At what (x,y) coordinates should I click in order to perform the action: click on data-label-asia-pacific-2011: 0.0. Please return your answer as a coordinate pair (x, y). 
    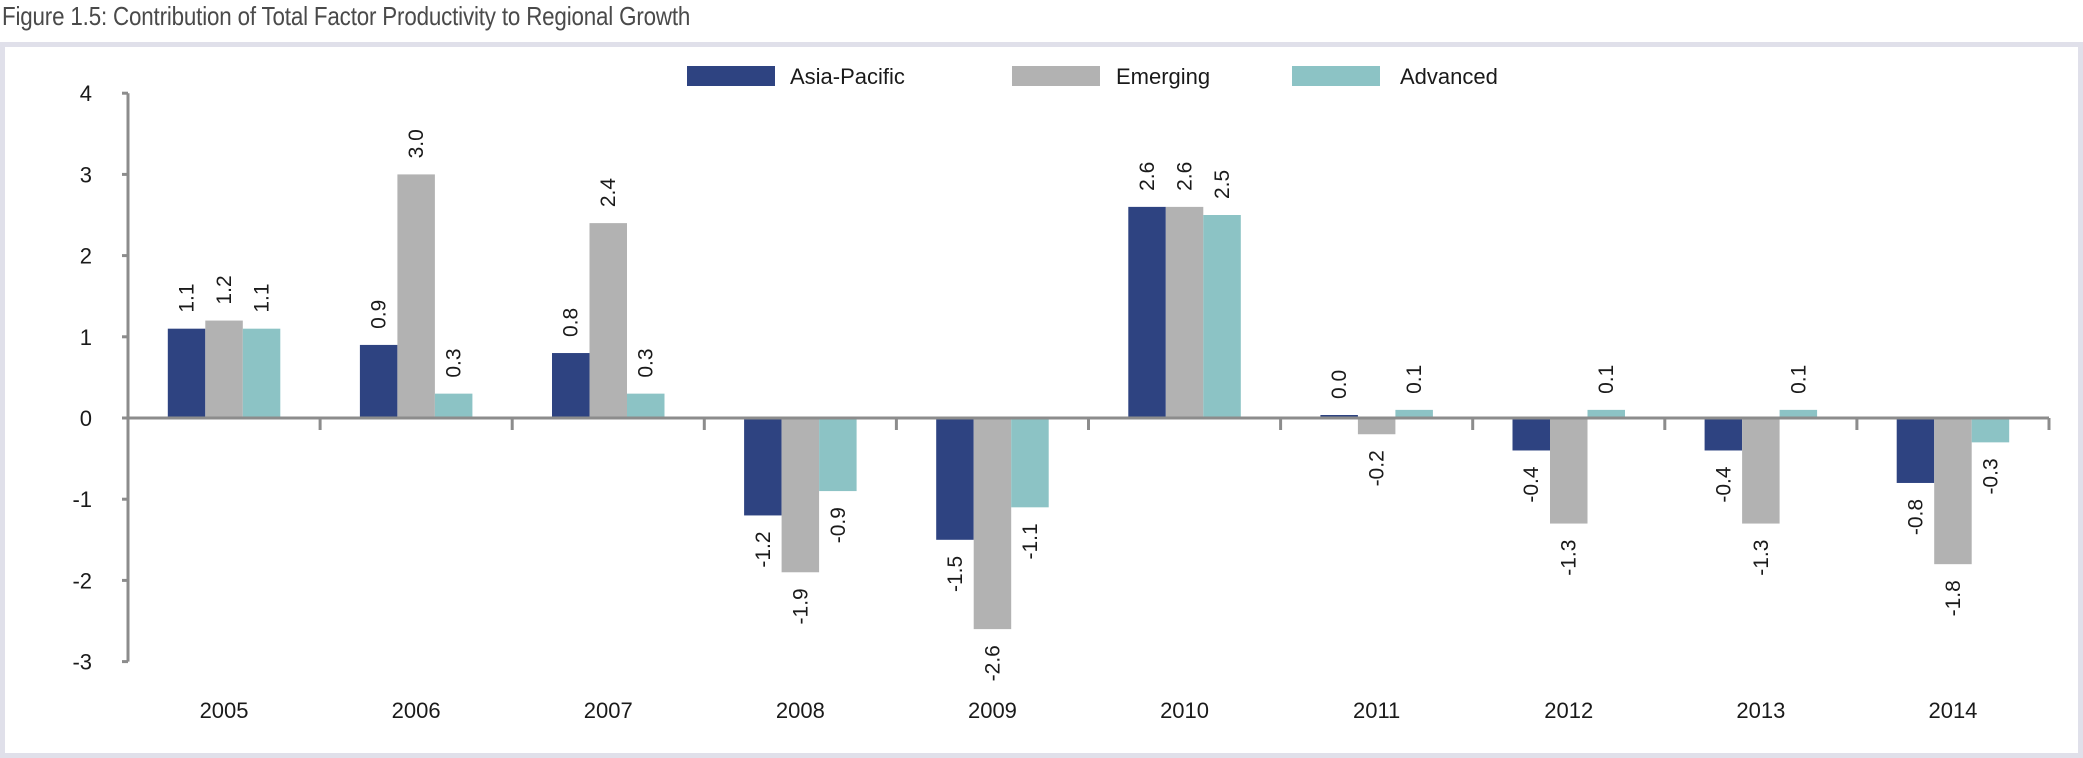
    Looking at the image, I should click on (1339, 384).